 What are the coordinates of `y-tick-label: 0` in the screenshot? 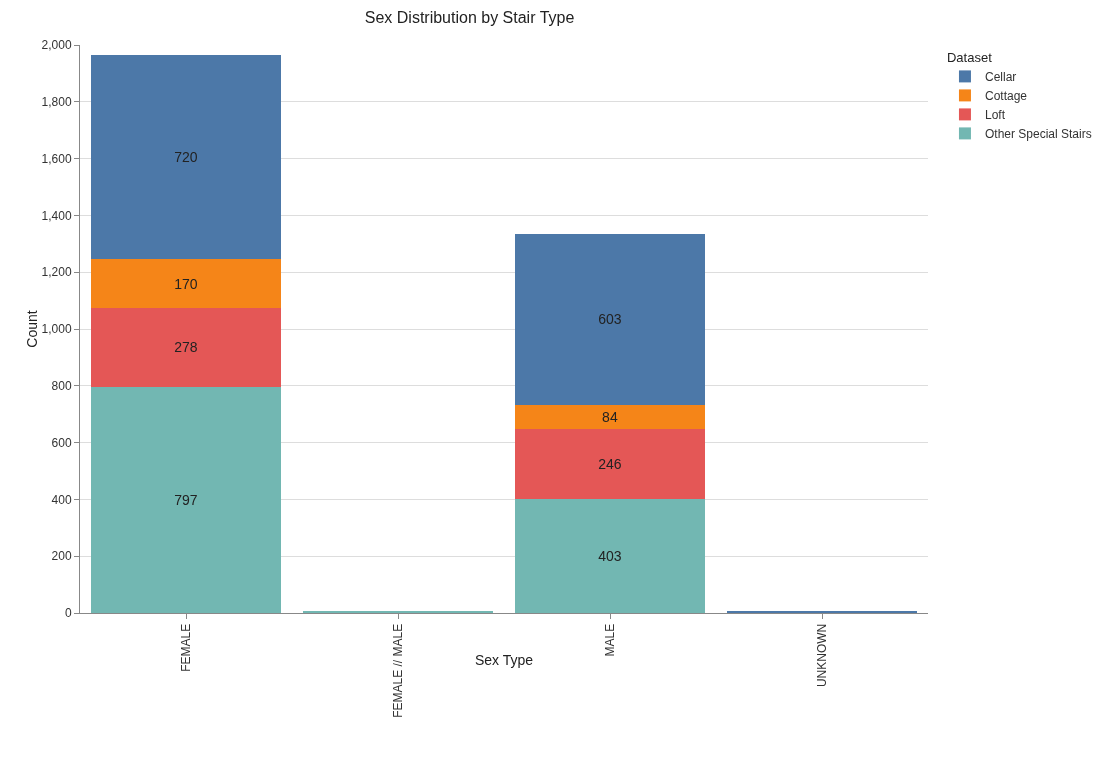 It's located at (68, 613).